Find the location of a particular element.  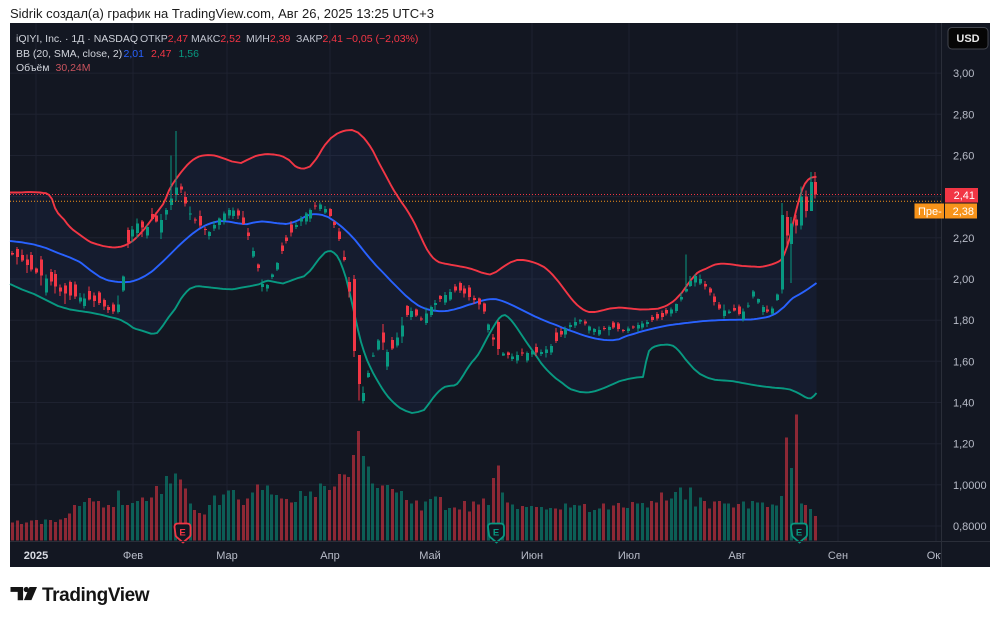

svg-text:BB (20, SMA, close, 2)2,012,47: BB (20, SMA, close, 2)2,01 2,47 1,56 is located at coordinates (107, 54).